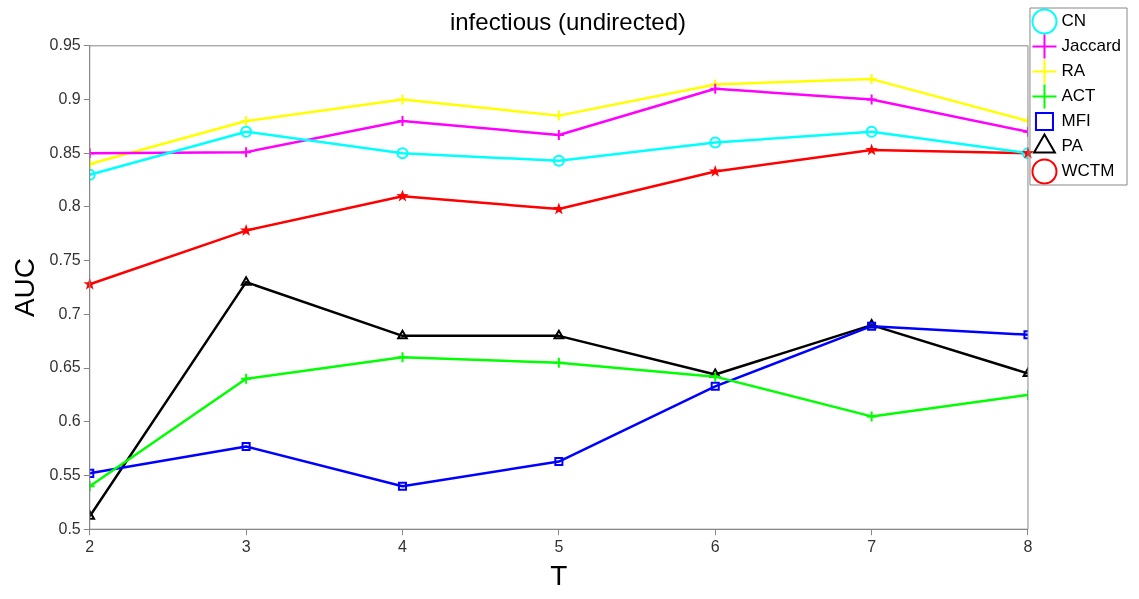  What do you see at coordinates (1078, 96) in the screenshot?
I see `legend-label: ACT` at bounding box center [1078, 96].